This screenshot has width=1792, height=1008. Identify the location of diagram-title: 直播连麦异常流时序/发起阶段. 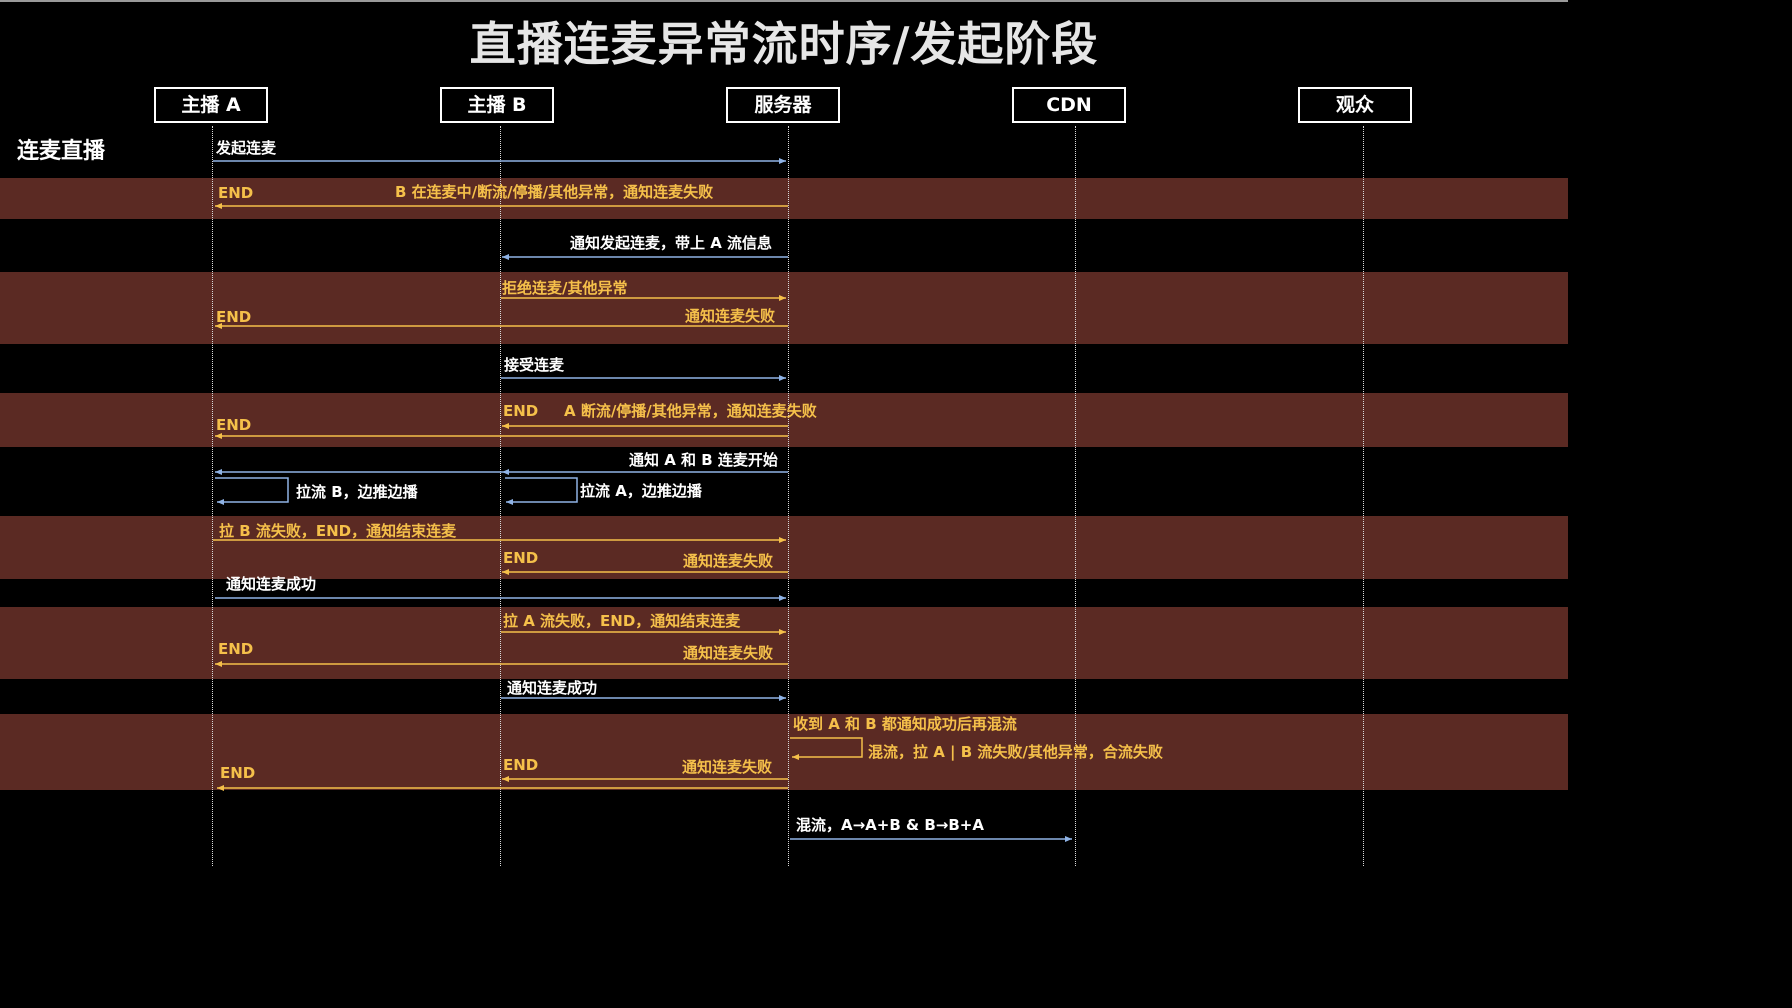
(784, 44).